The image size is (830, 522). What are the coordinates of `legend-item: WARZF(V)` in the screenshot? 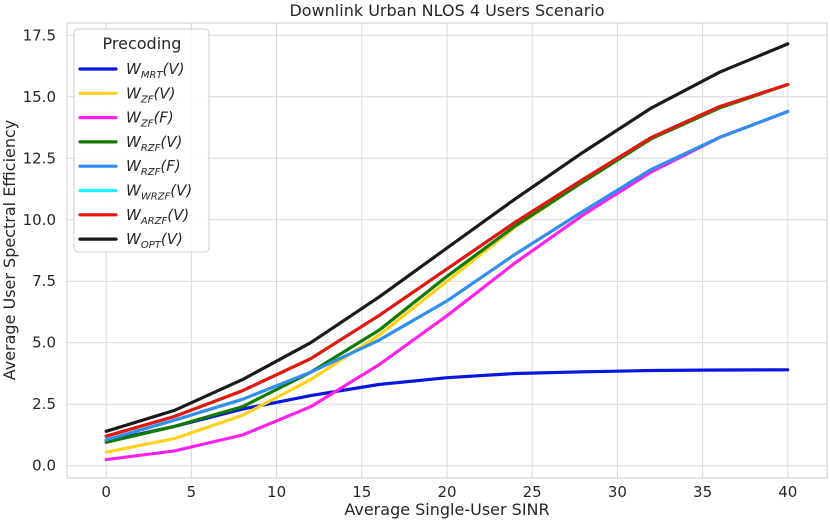 It's located at (133, 216).